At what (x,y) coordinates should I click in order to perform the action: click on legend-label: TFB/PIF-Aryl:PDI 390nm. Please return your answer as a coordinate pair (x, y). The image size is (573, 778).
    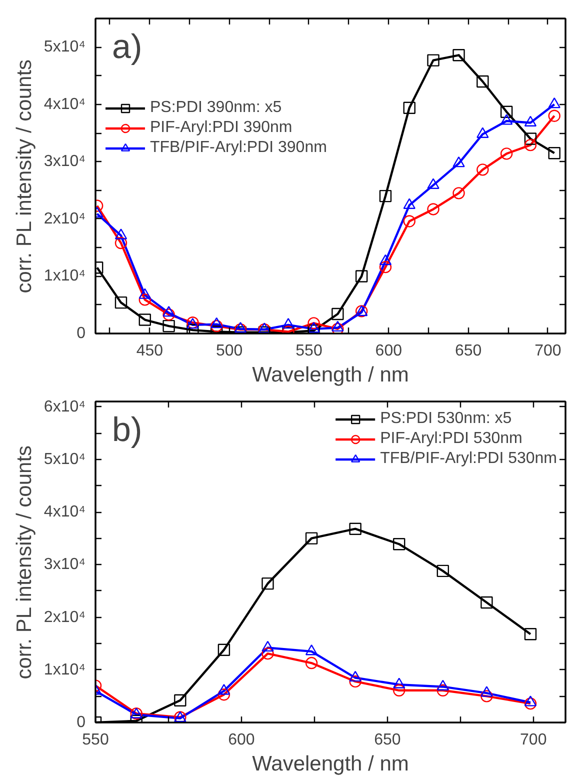
    Looking at the image, I should click on (238, 148).